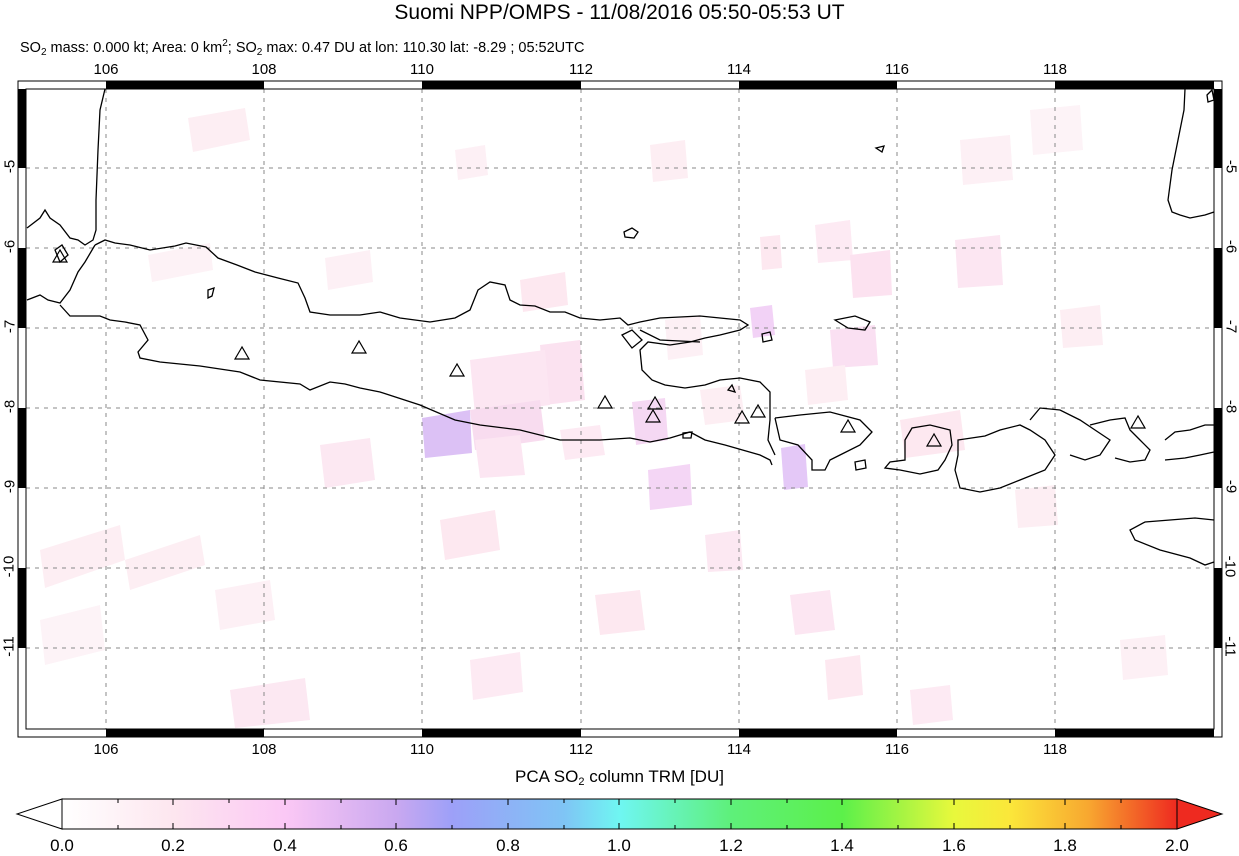  I want to click on lat-label-right: -8, so click(1231, 407).